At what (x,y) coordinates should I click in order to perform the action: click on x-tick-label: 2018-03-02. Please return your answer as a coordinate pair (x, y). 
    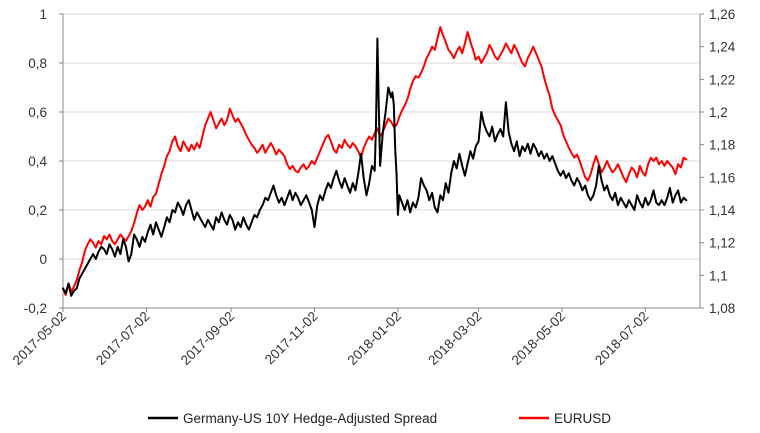
    Looking at the image, I should click on (454, 338).